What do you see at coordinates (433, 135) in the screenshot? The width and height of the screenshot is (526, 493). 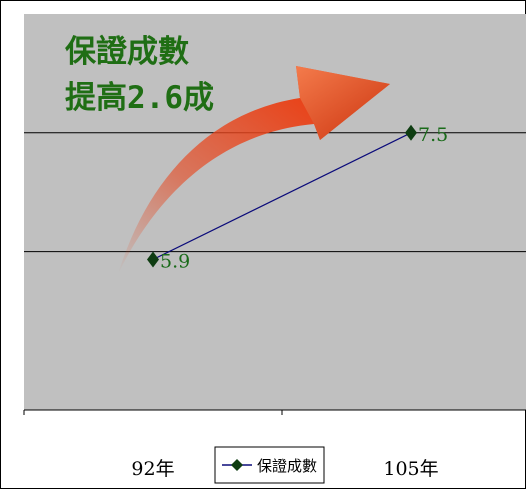 I see `data-label-1: 7.5` at bounding box center [433, 135].